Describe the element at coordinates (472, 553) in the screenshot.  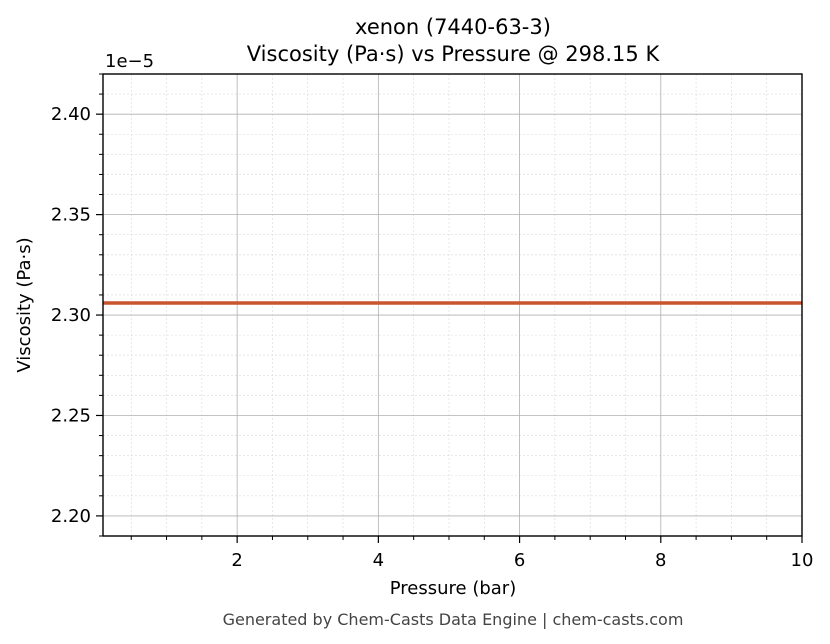
I see `x-axis: 2 4 6 8 10` at that location.